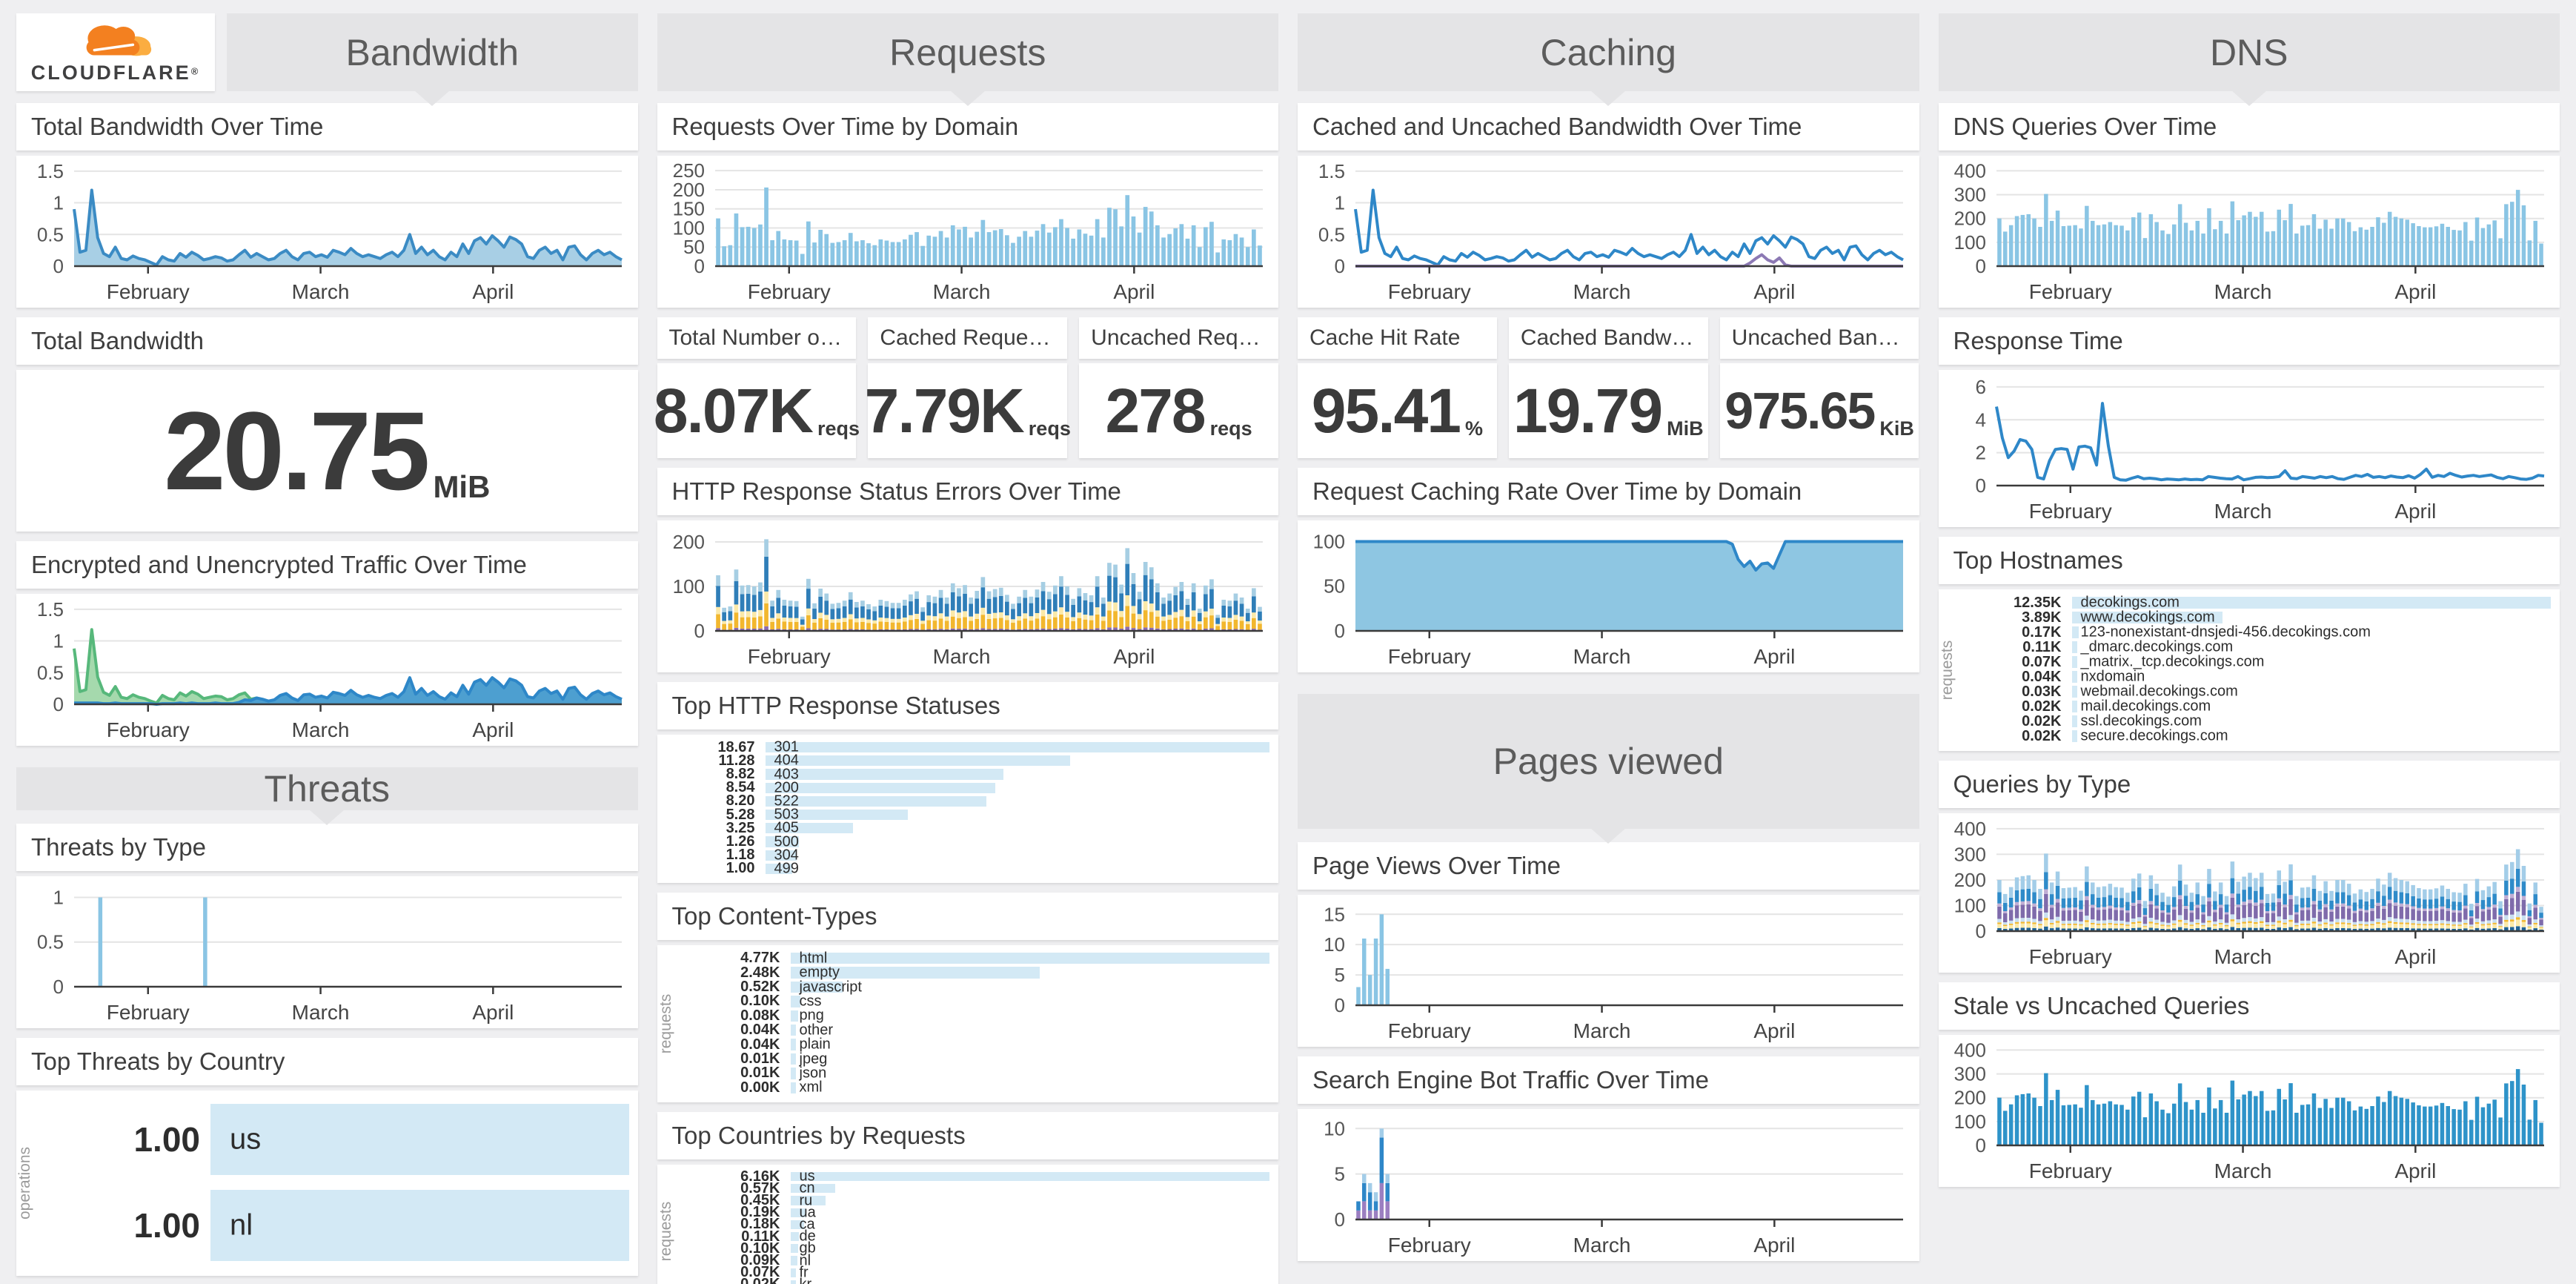 This screenshot has height=1284, width=2576. I want to click on panel-threats-by-type: Threats by Type 0 0.5 1 February March April, so click(327, 926).